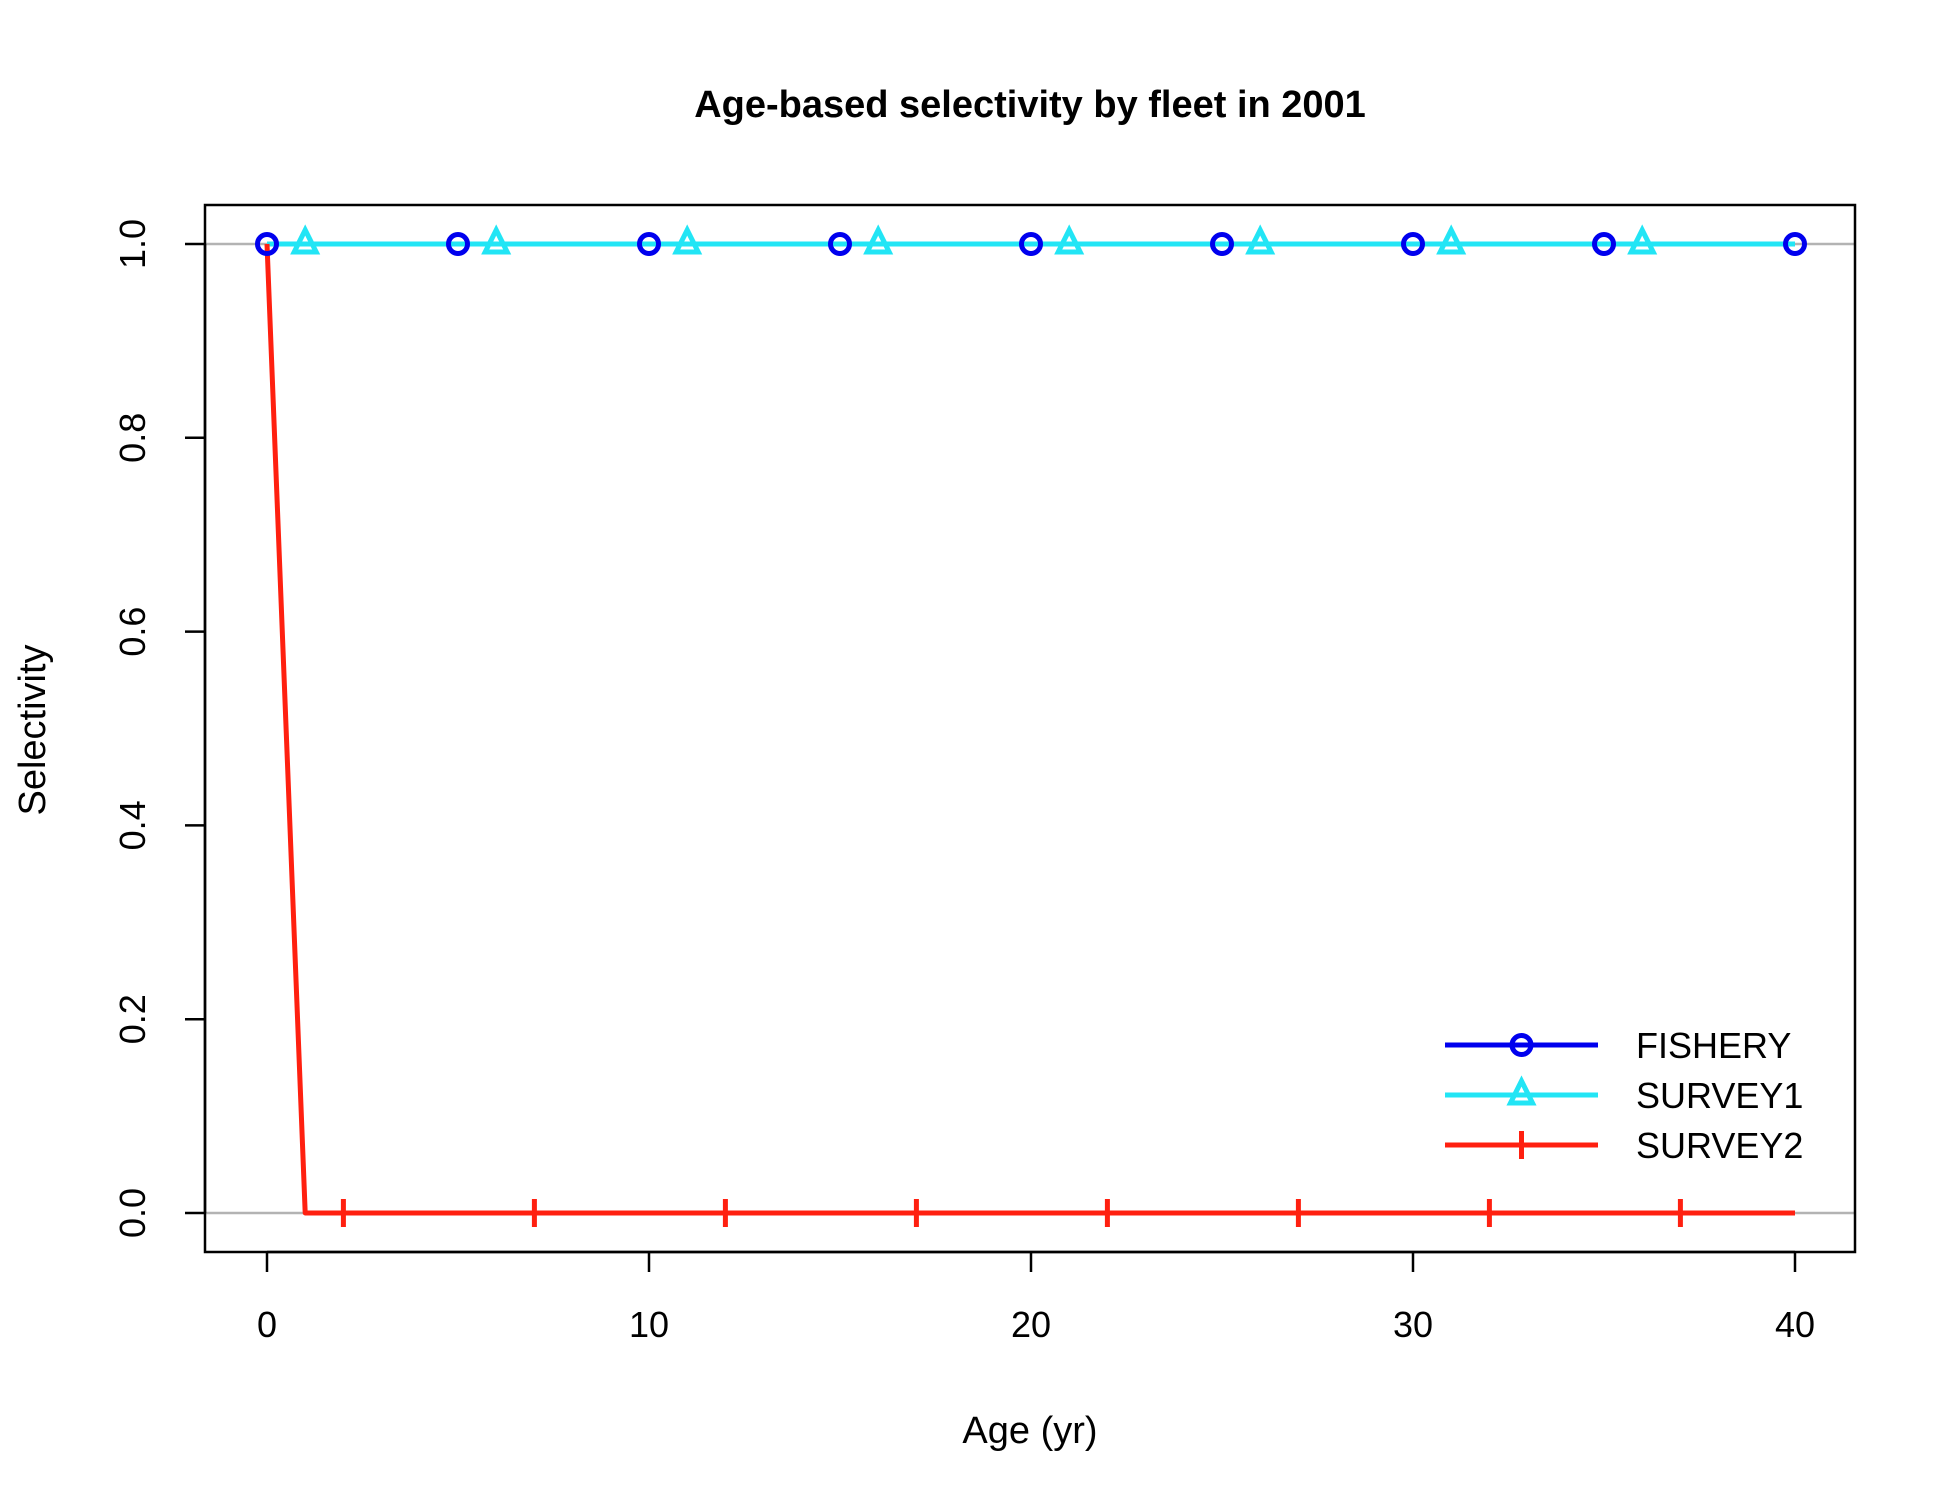 This screenshot has height=1500, width=1950. Describe the element at coordinates (132, 438) in the screenshot. I see `y-tick-label-4: 0.8` at that location.